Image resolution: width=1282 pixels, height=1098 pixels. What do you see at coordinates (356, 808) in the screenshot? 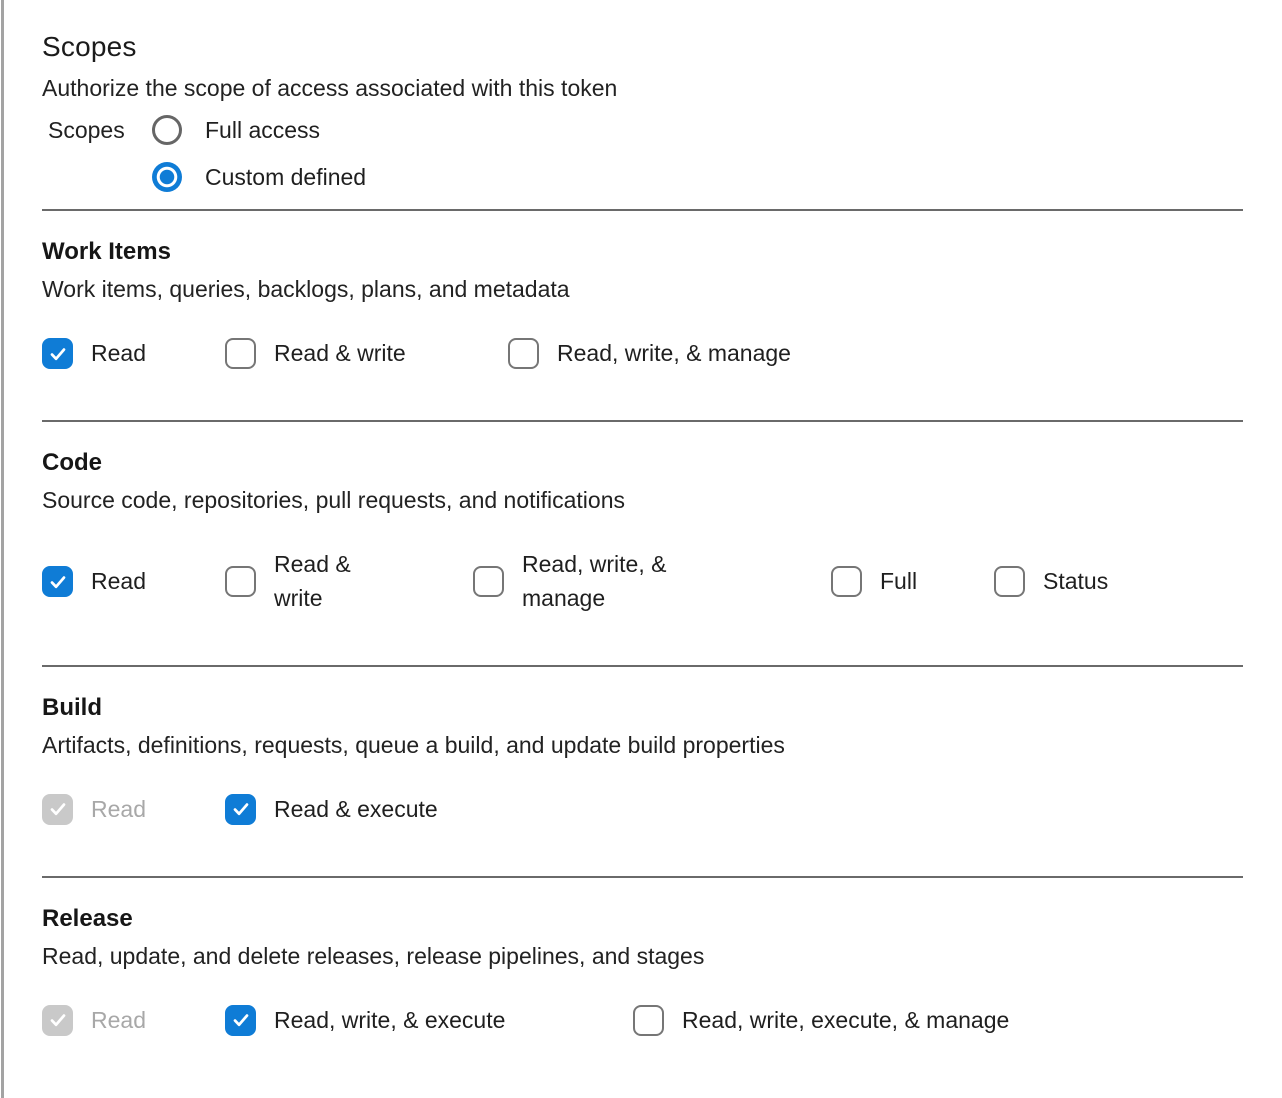
I see `checkbox-label: Read & execute` at bounding box center [356, 808].